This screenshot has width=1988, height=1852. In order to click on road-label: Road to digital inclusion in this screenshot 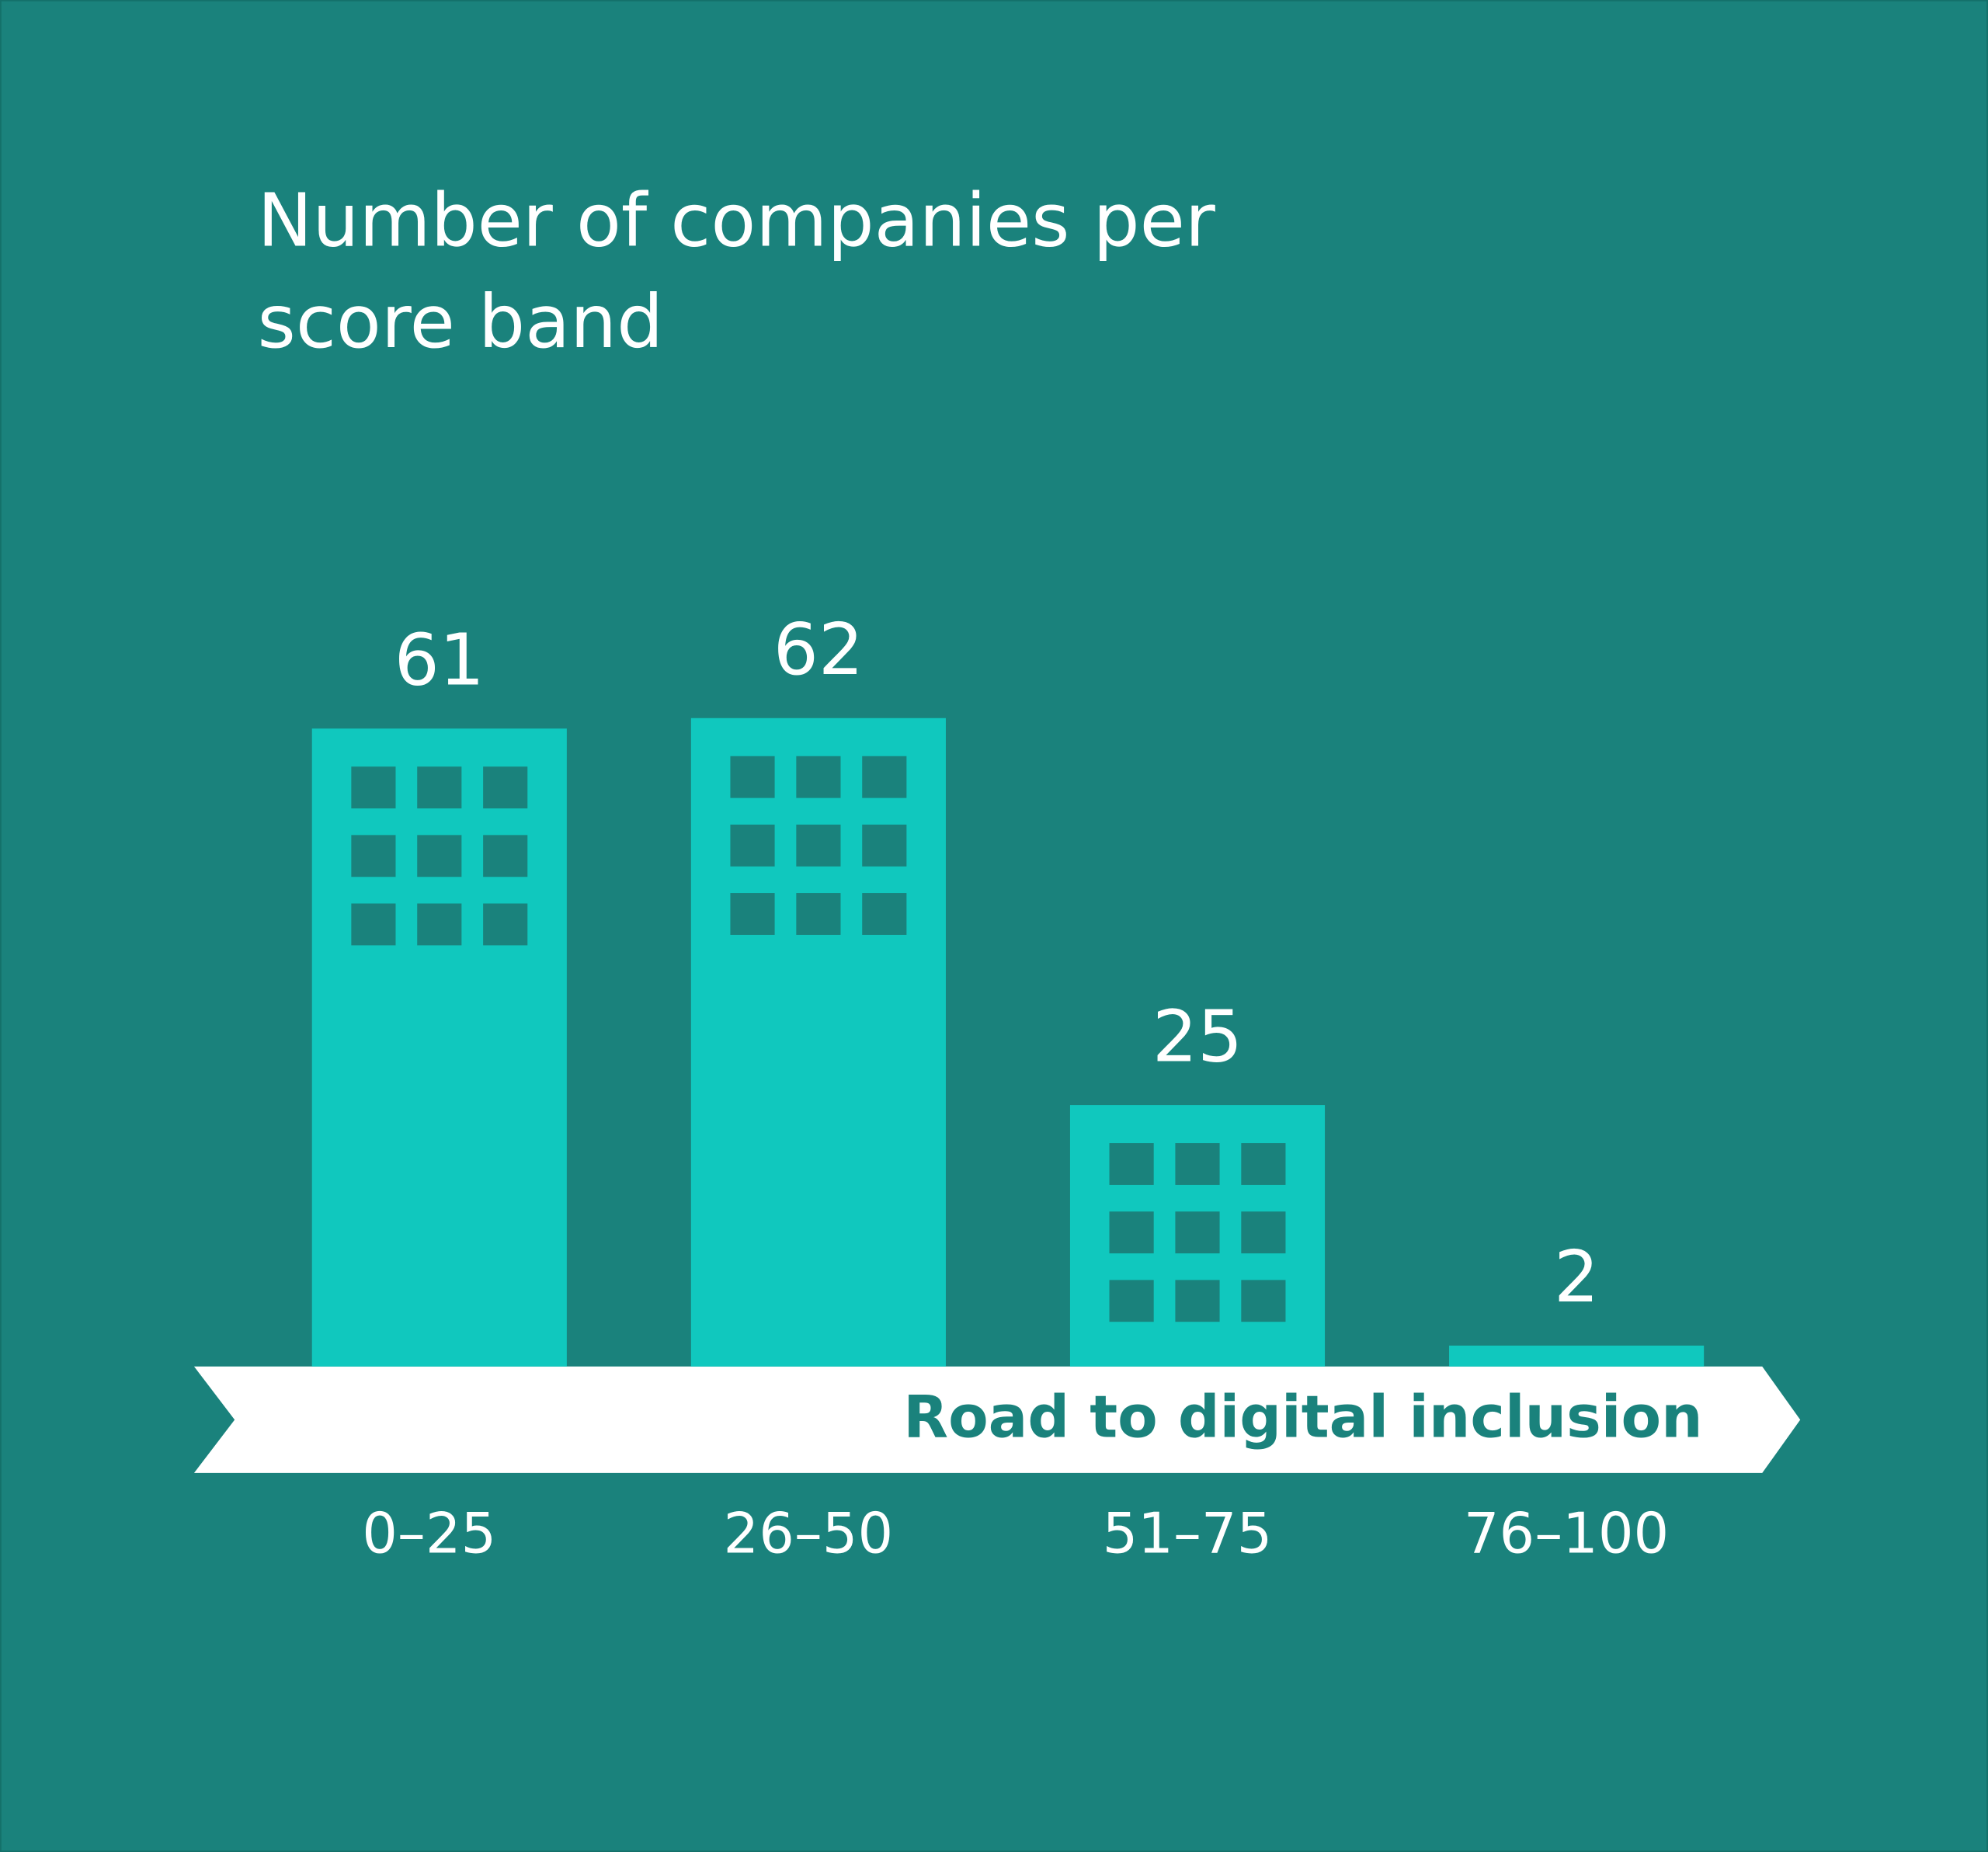, I will do `click(1302, 1416)`.